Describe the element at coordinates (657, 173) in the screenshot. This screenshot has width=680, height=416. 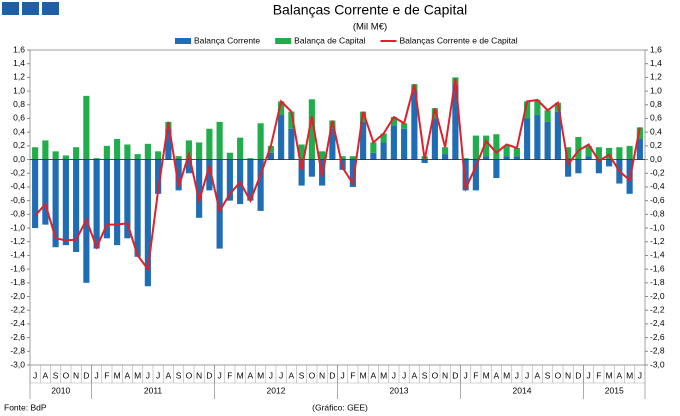
I see `y2-tick-label: -0,2` at that location.